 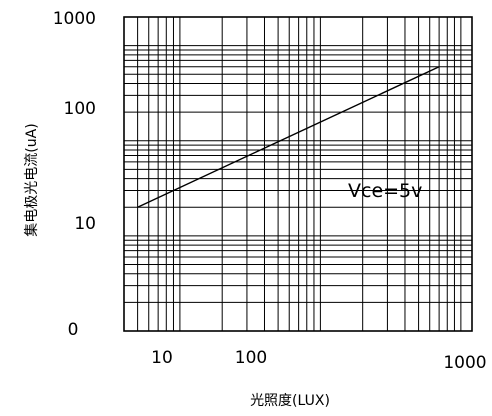 What do you see at coordinates (85, 224) in the screenshot?
I see `y-tick-label: 10` at bounding box center [85, 224].